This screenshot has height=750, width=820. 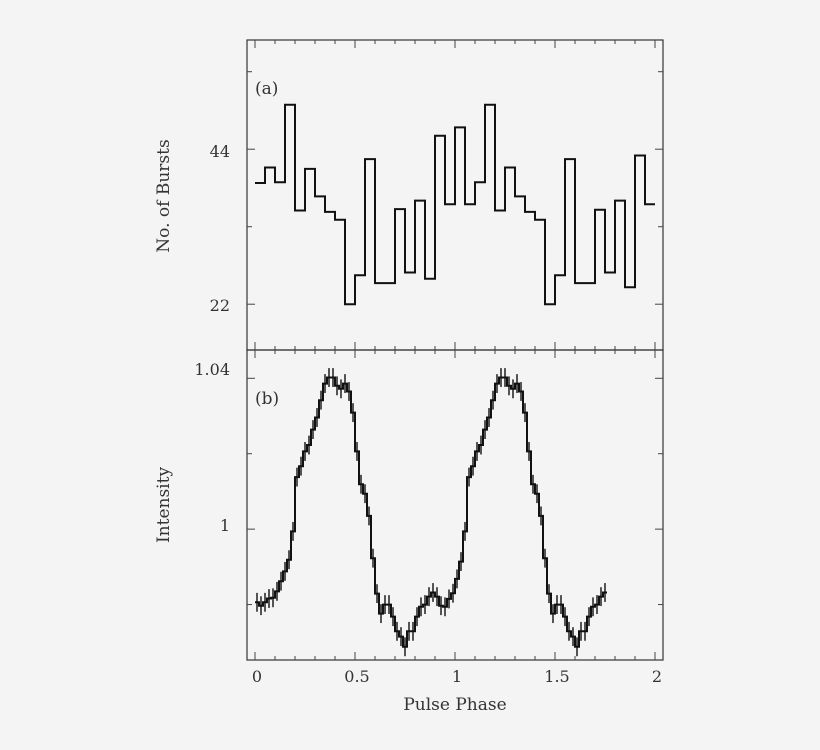 What do you see at coordinates (454, 705) in the screenshot?
I see `x-axis-label: Pulse Phase` at bounding box center [454, 705].